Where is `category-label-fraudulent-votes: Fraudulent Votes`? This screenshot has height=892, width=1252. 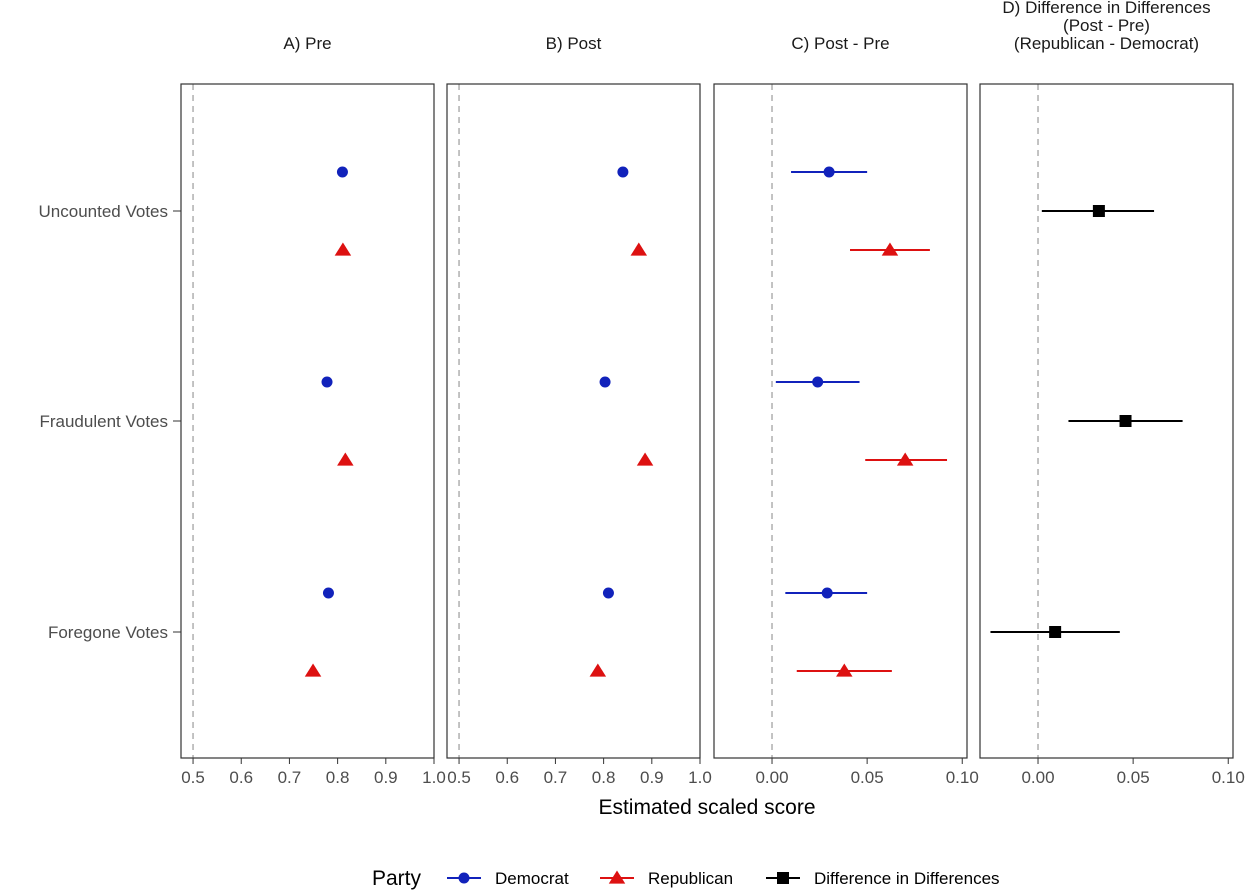 category-label-fraudulent-votes: Fraudulent Votes is located at coordinates (103, 421).